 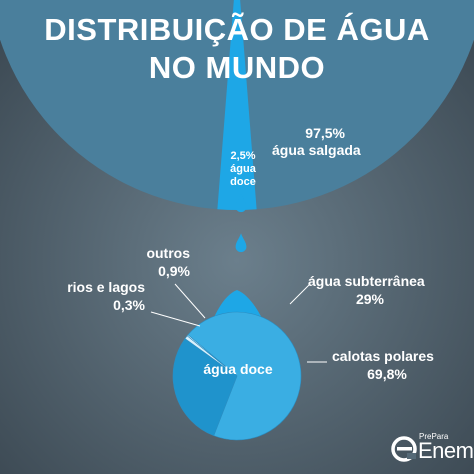 I want to click on leader-subterranea, so click(x=300, y=294).